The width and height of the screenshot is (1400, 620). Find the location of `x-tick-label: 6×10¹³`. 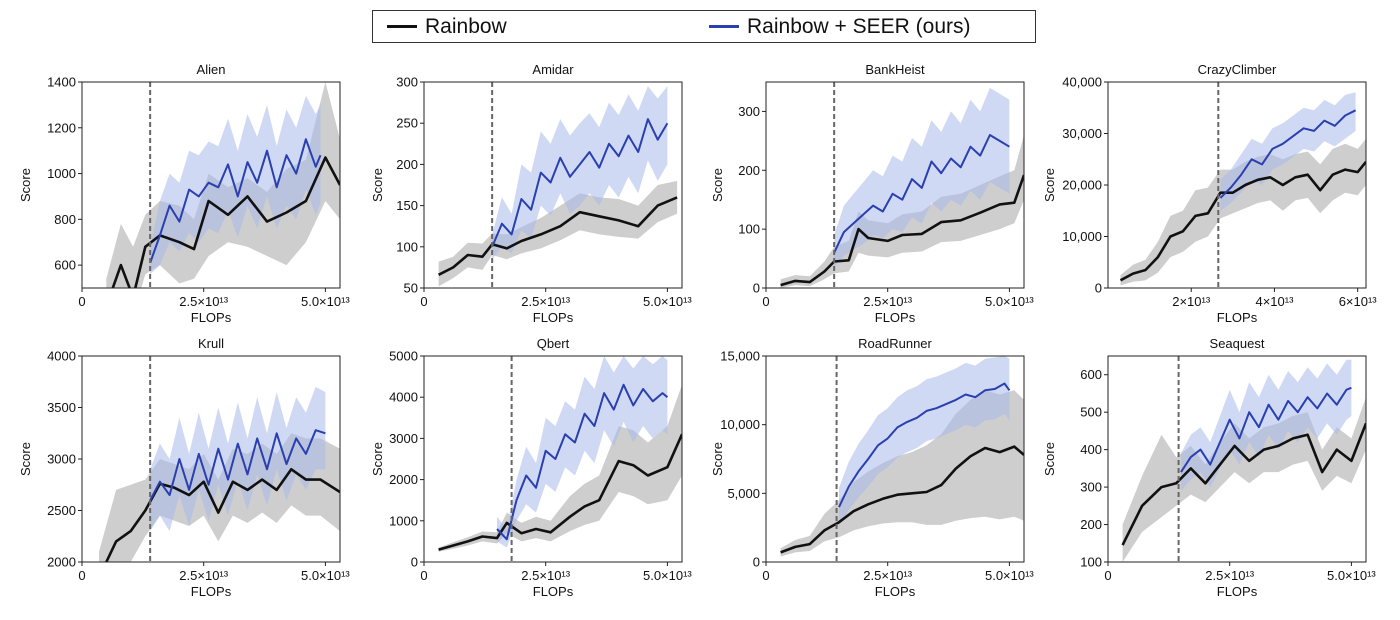

x-tick-label: 6×10¹³ is located at coordinates (1358, 301).